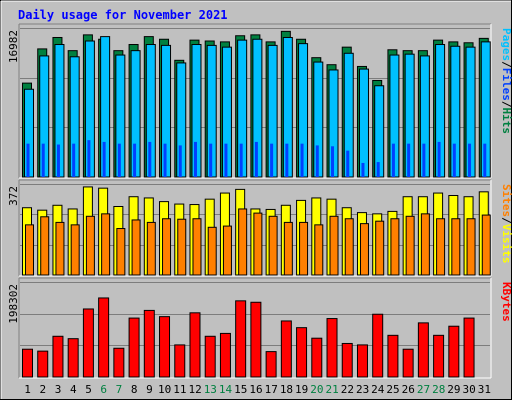  What do you see at coordinates (179, 389) in the screenshot?
I see `day-label-11: 11` at bounding box center [179, 389].